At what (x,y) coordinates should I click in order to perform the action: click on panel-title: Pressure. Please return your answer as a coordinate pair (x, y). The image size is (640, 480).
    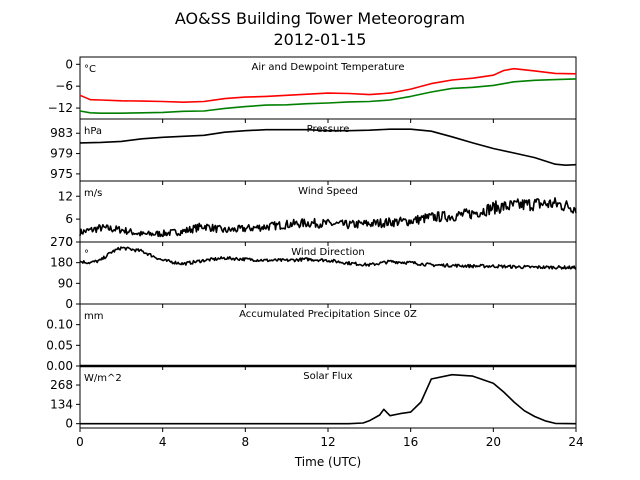
    Looking at the image, I should click on (328, 129).